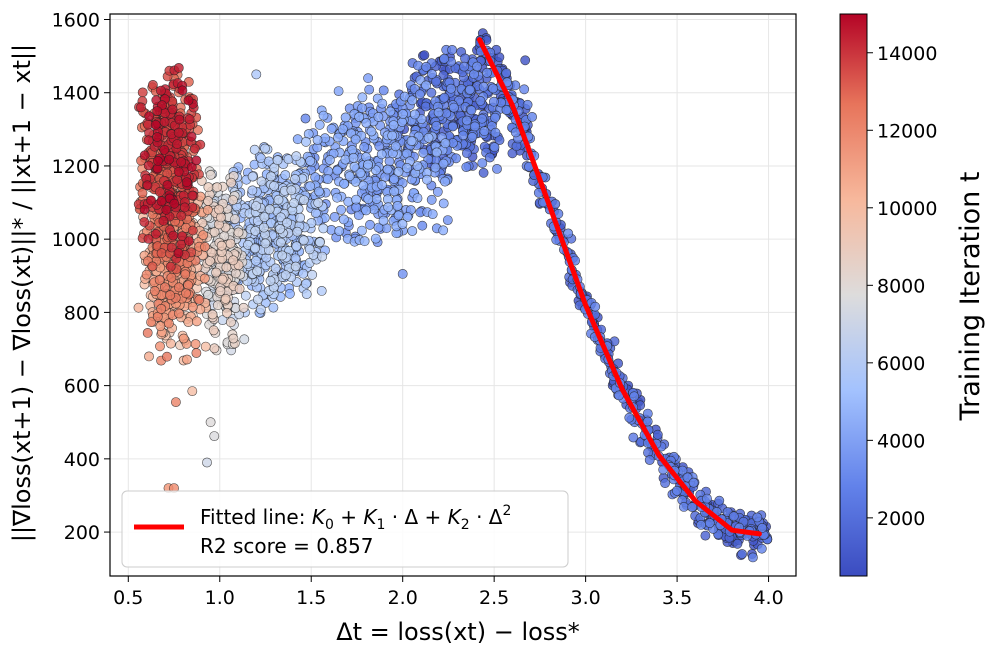 The height and width of the screenshot is (655, 996). What do you see at coordinates (455, 517) in the screenshot?
I see `legend-k2: K` at bounding box center [455, 517].